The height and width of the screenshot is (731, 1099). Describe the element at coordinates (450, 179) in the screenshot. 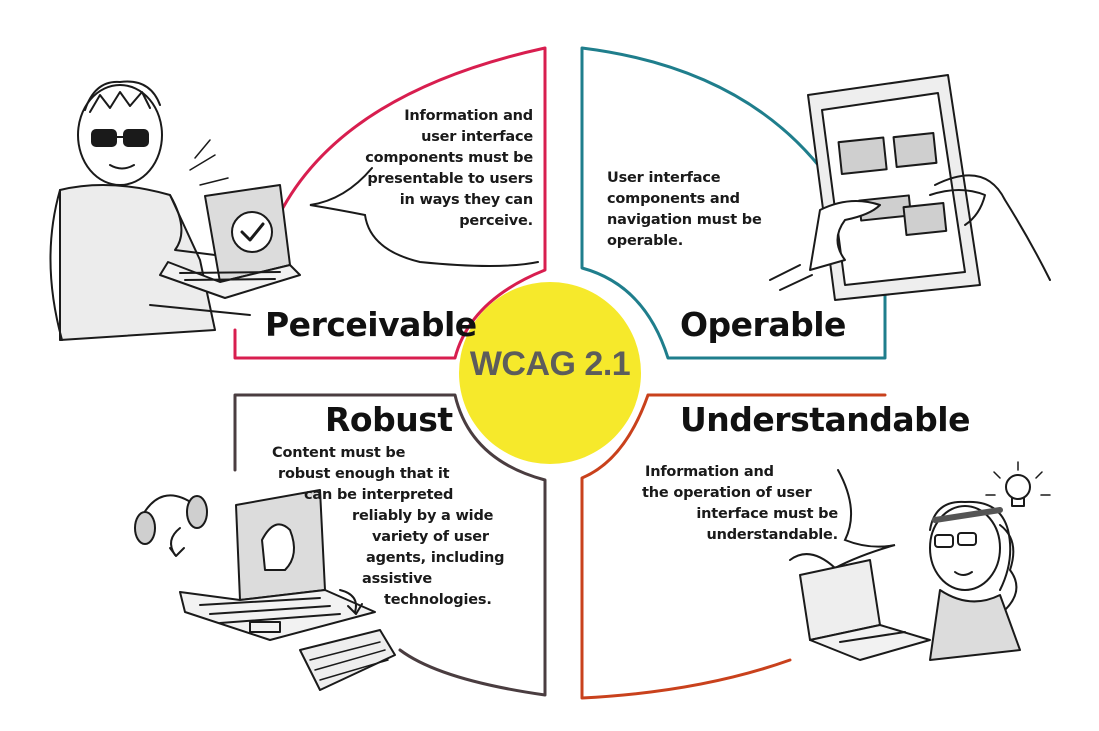

I see `description-line: presentable to users` at that location.